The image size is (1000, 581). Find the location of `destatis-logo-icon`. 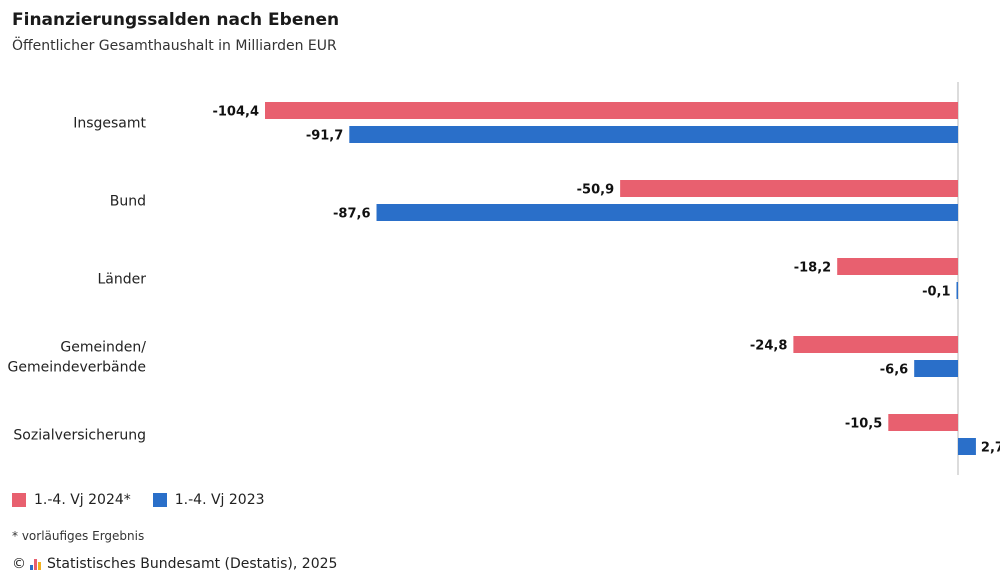

destatis-logo-icon is located at coordinates (35, 564).